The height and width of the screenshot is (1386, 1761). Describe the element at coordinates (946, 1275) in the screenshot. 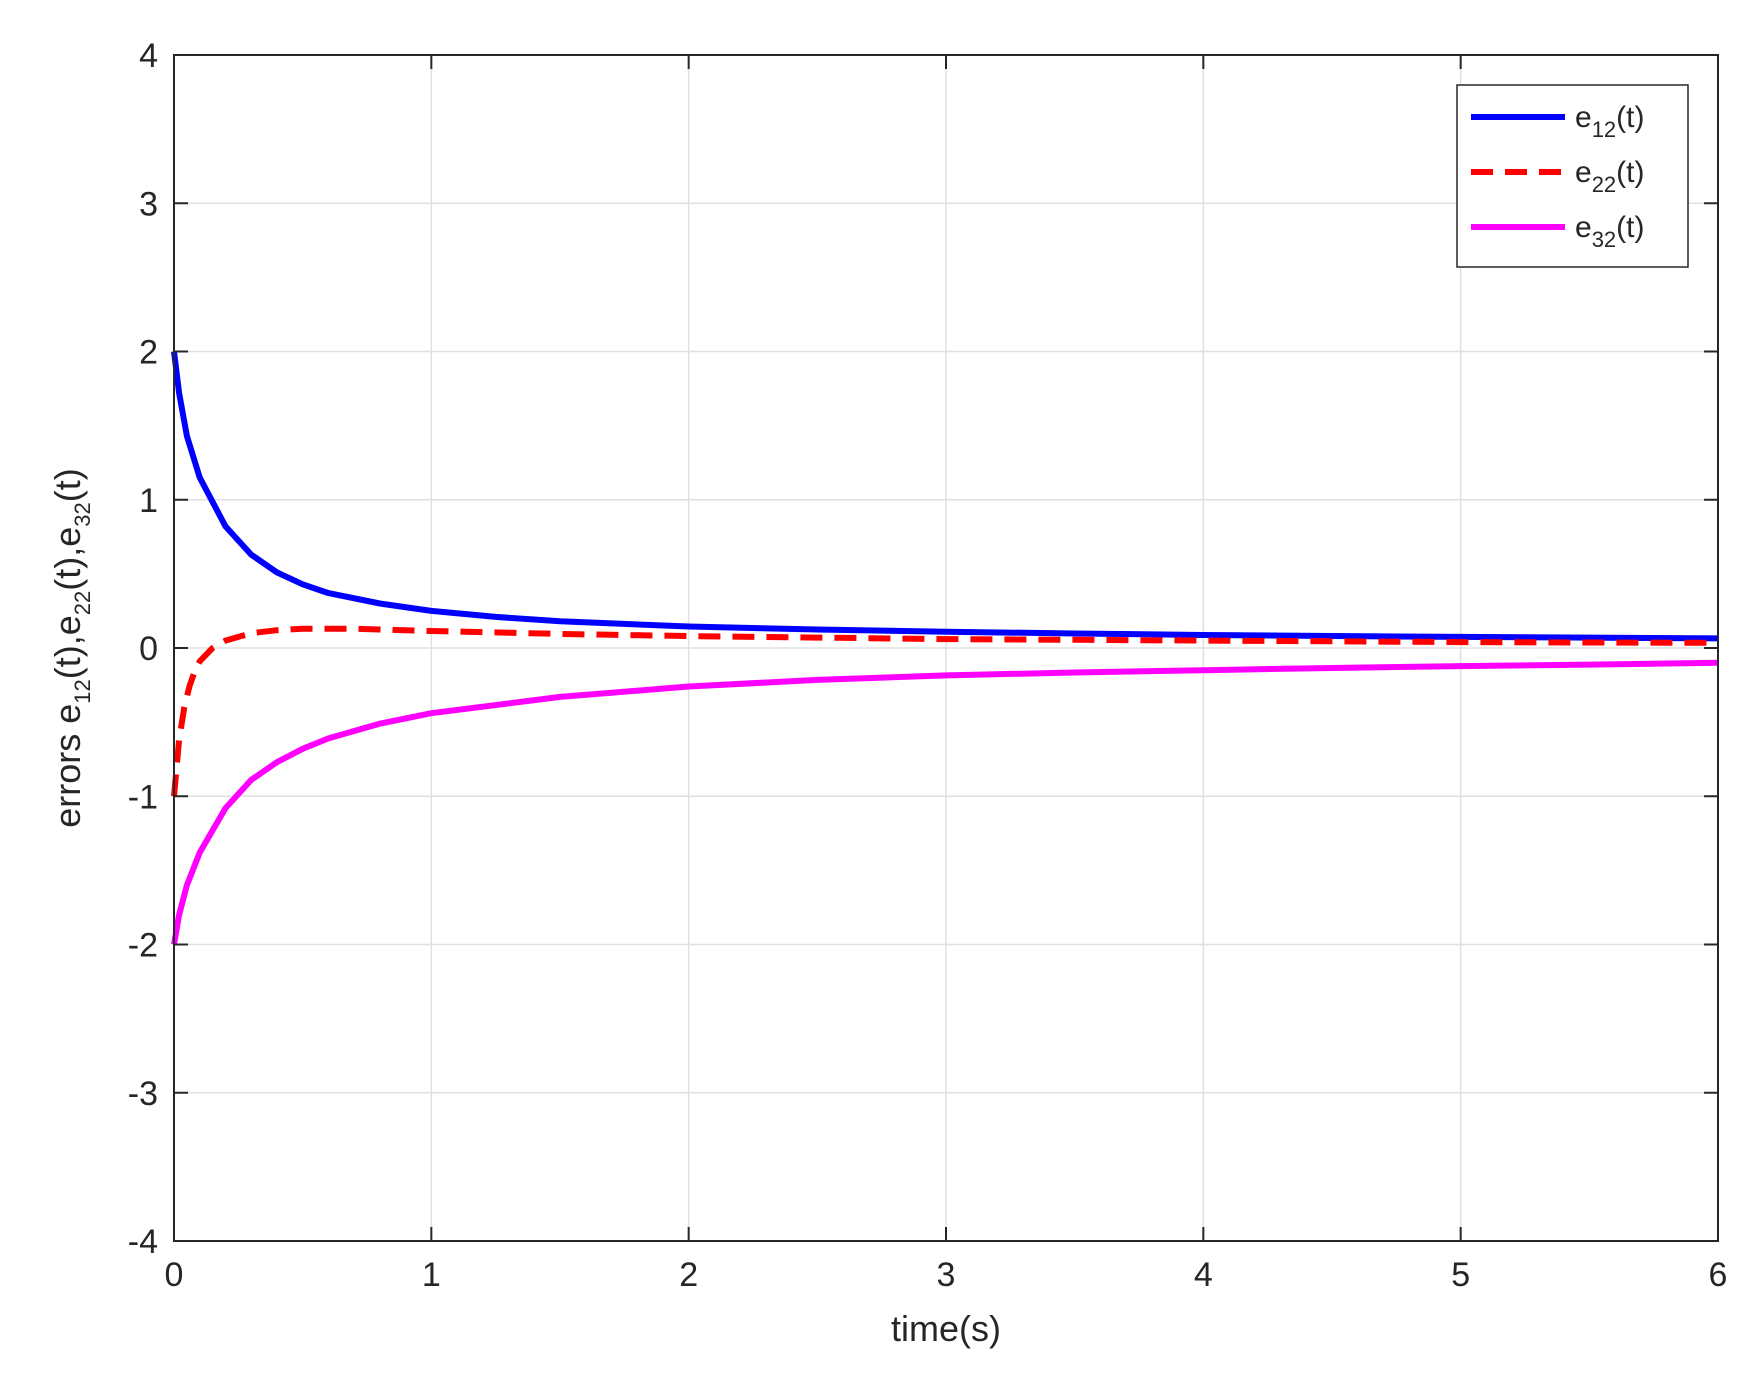

I see `x-tick-label: 3` at that location.